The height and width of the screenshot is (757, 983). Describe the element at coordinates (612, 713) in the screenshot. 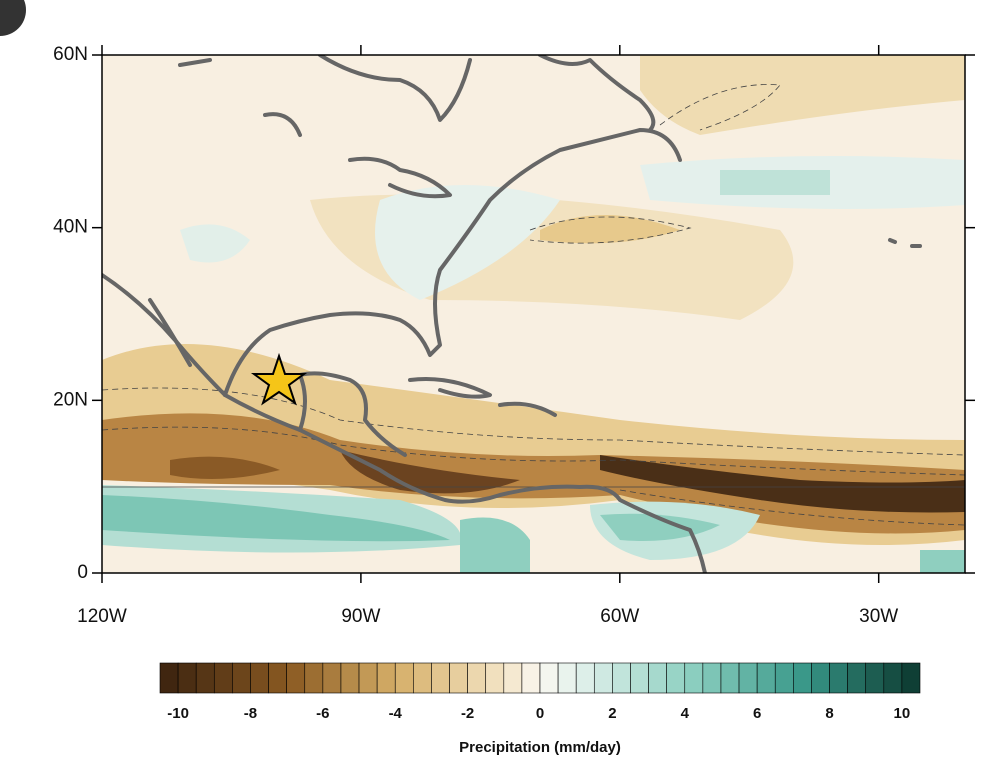

I see `colorbar-tick-label: 2` at that location.